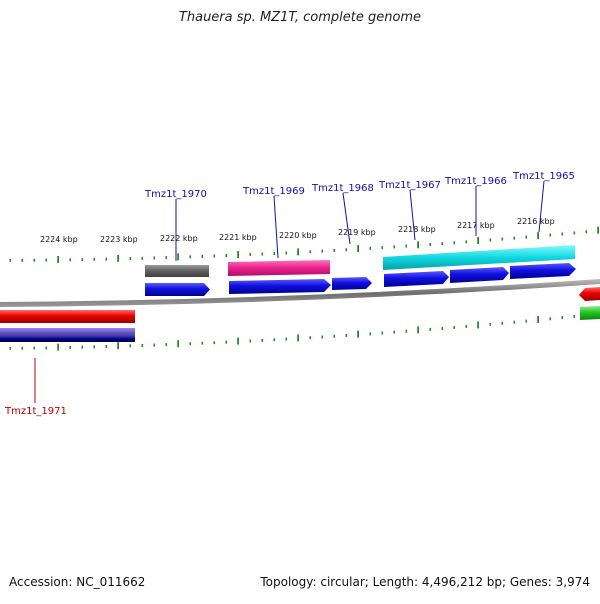 This screenshot has height=604, width=600. What do you see at coordinates (175, 194) in the screenshot?
I see `gene-label-tmz1t-1970: Tmz1t_1970` at bounding box center [175, 194].